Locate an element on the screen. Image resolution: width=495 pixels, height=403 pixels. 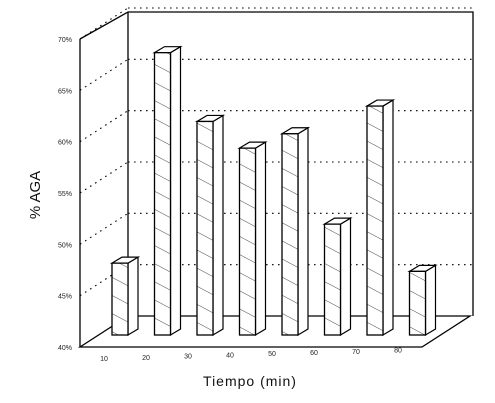
x-tick-label: 20 is located at coordinates (146, 358).